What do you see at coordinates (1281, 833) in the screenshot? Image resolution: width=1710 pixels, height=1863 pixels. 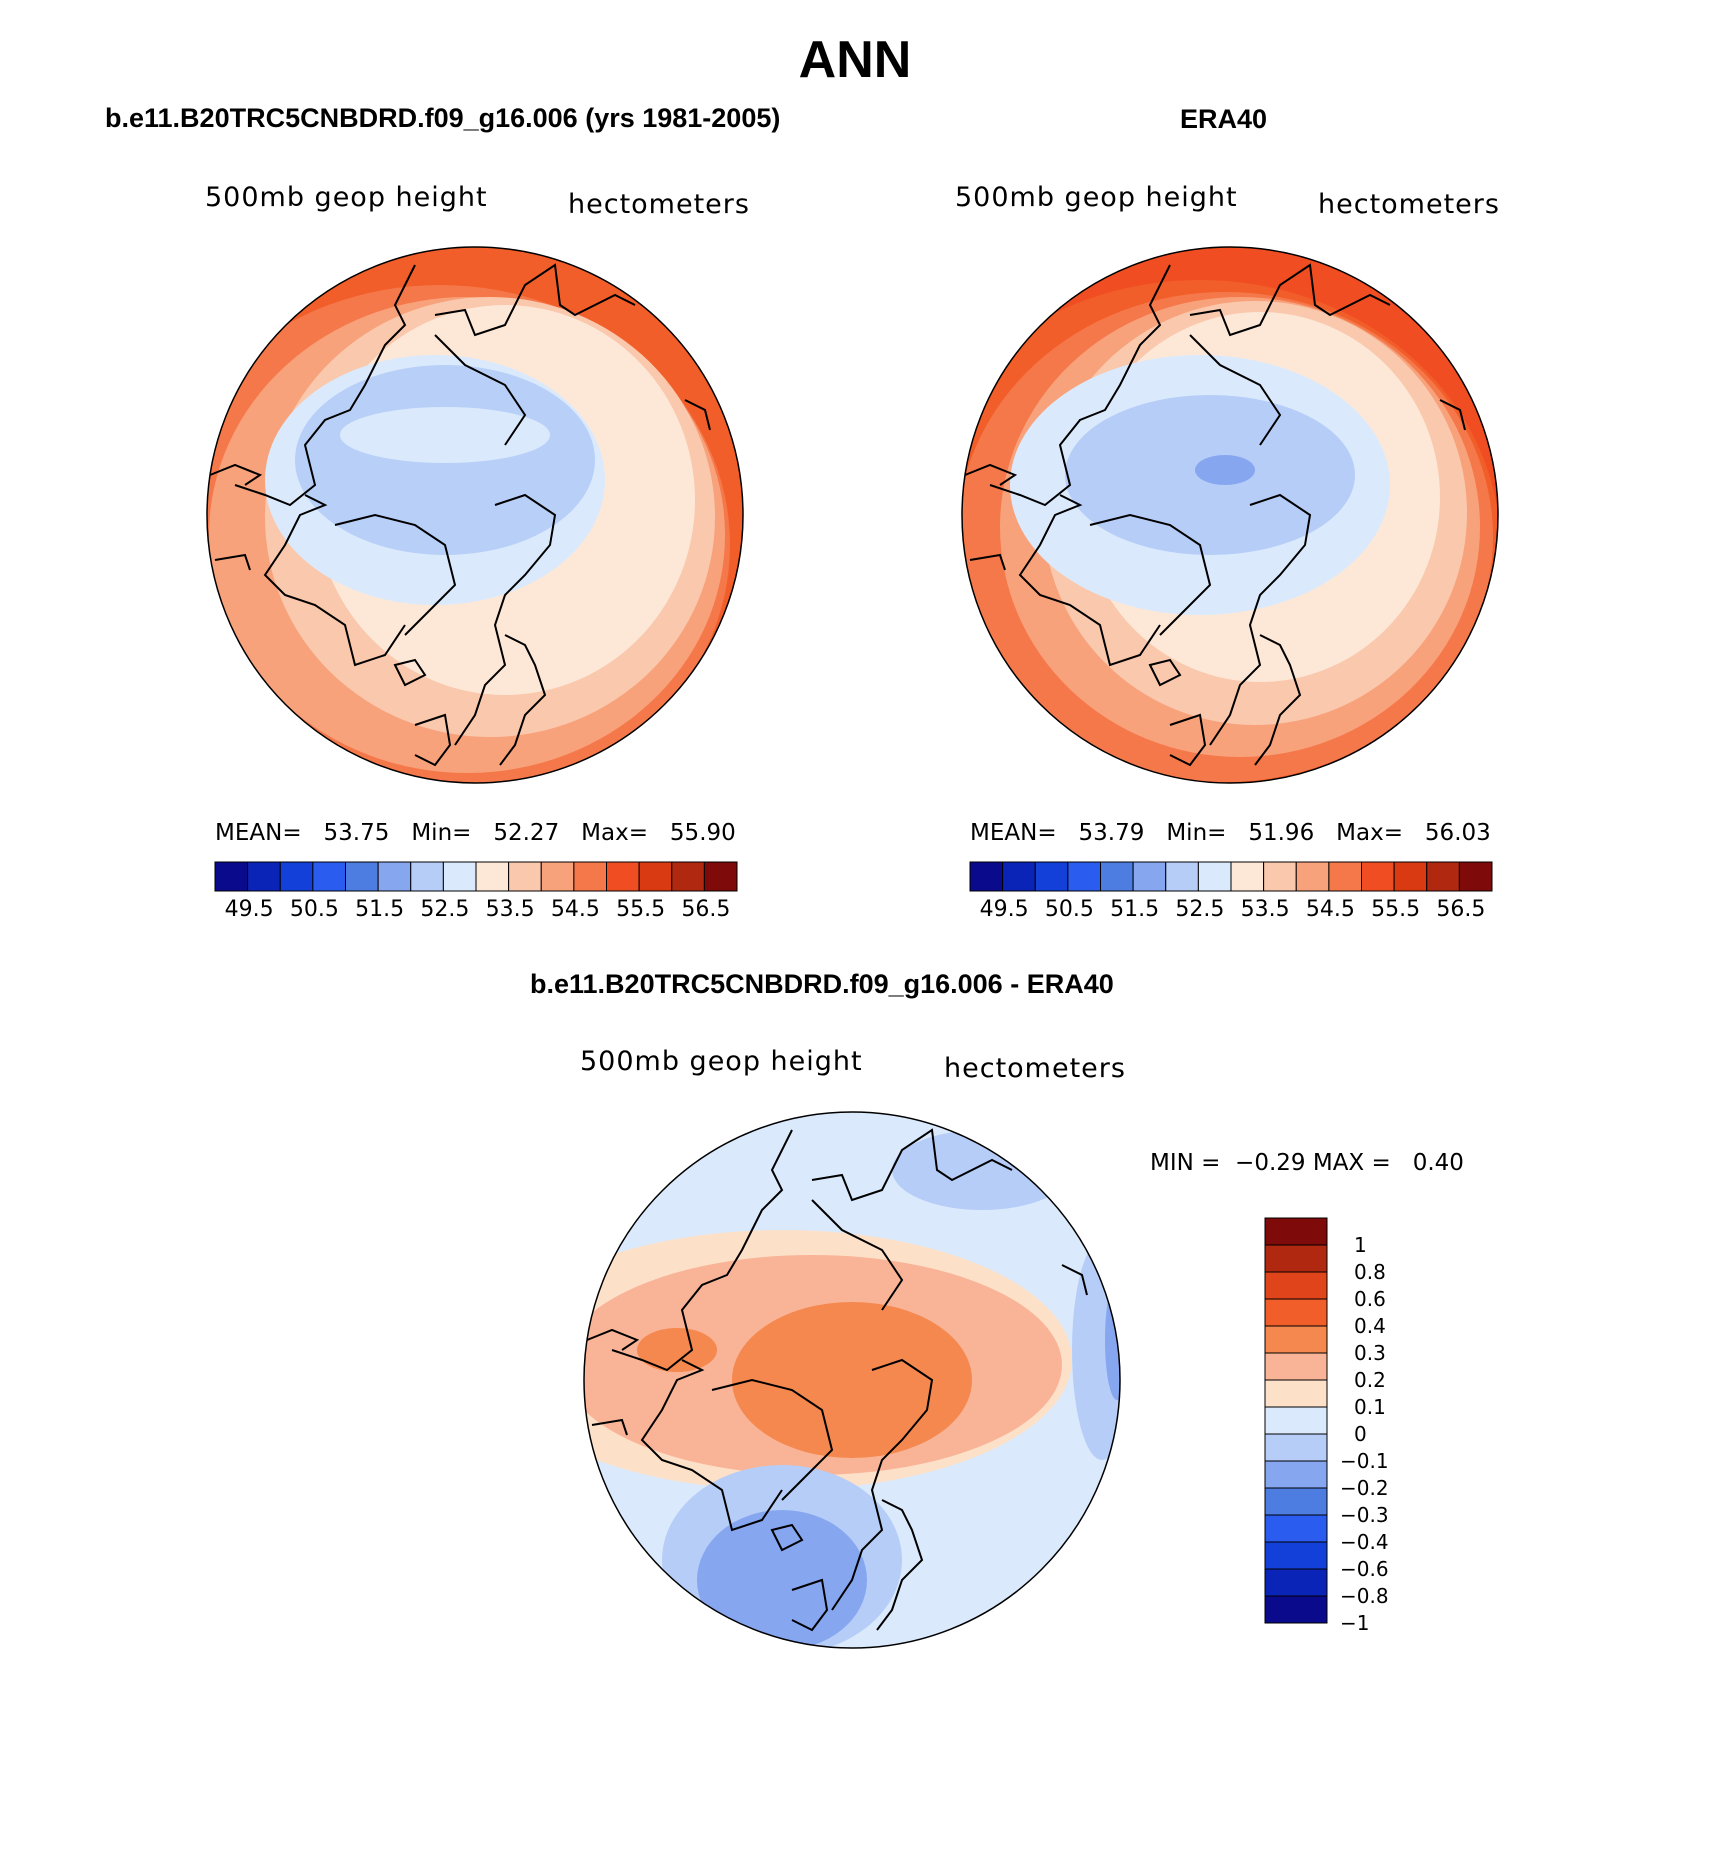 I see `min-value: 51.96` at bounding box center [1281, 833].